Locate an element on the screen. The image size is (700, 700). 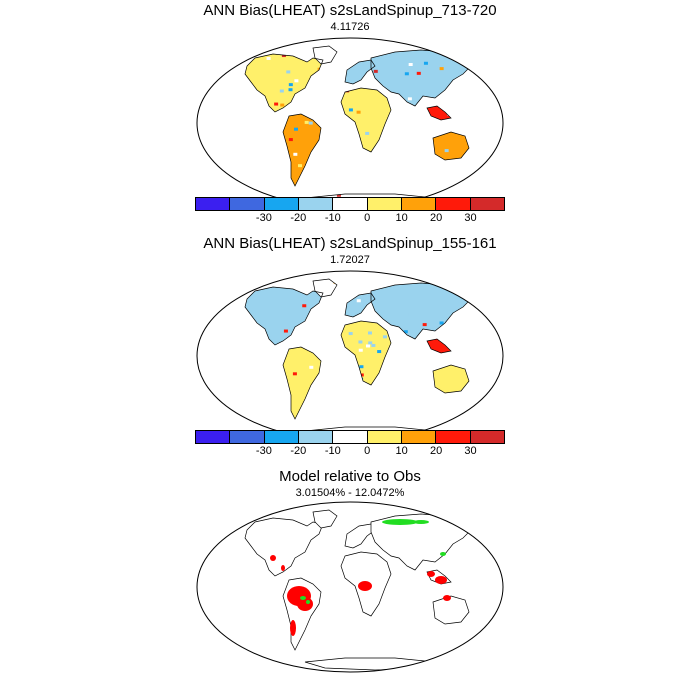
panel1-subtitle: 4.11726 is located at coordinates (350, 27).